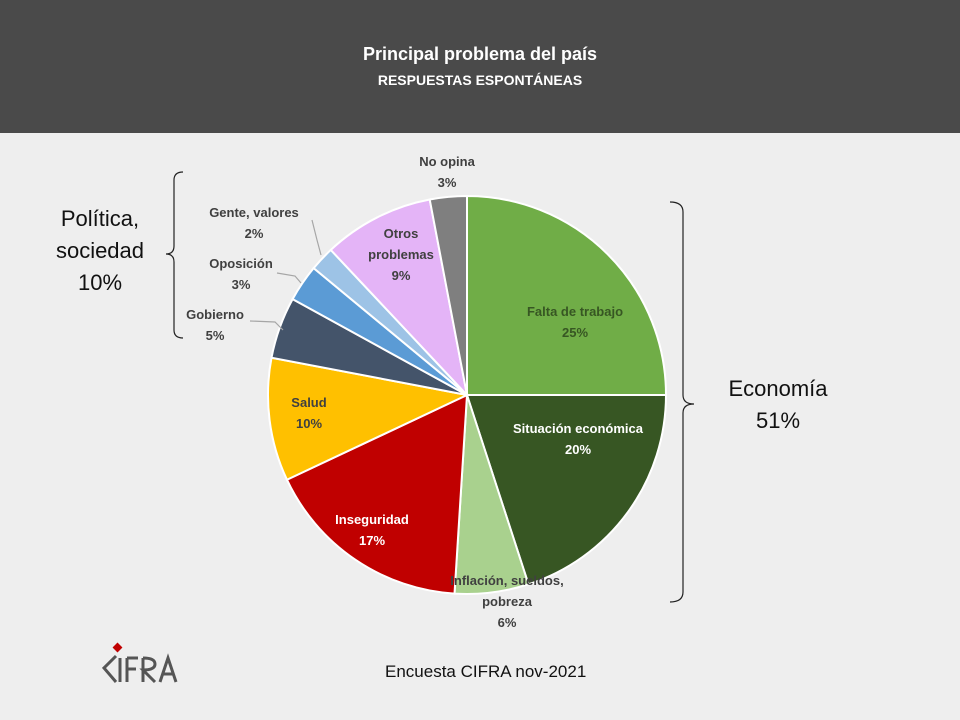  What do you see at coordinates (174, 255) in the screenshot?
I see `group-bracket-politica-sociedad` at bounding box center [174, 255].